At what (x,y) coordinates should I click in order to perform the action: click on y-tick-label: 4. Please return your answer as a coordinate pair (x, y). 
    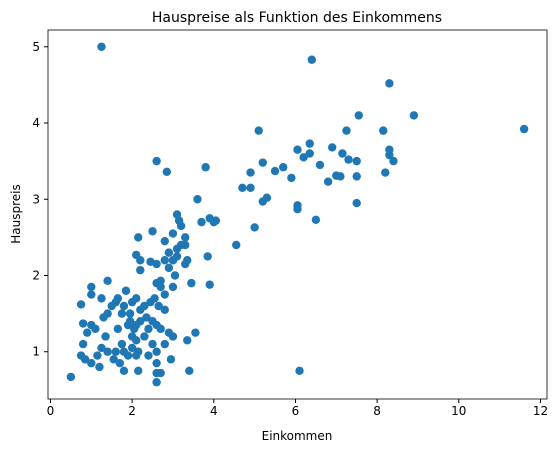
    Looking at the image, I should click on (36, 123).